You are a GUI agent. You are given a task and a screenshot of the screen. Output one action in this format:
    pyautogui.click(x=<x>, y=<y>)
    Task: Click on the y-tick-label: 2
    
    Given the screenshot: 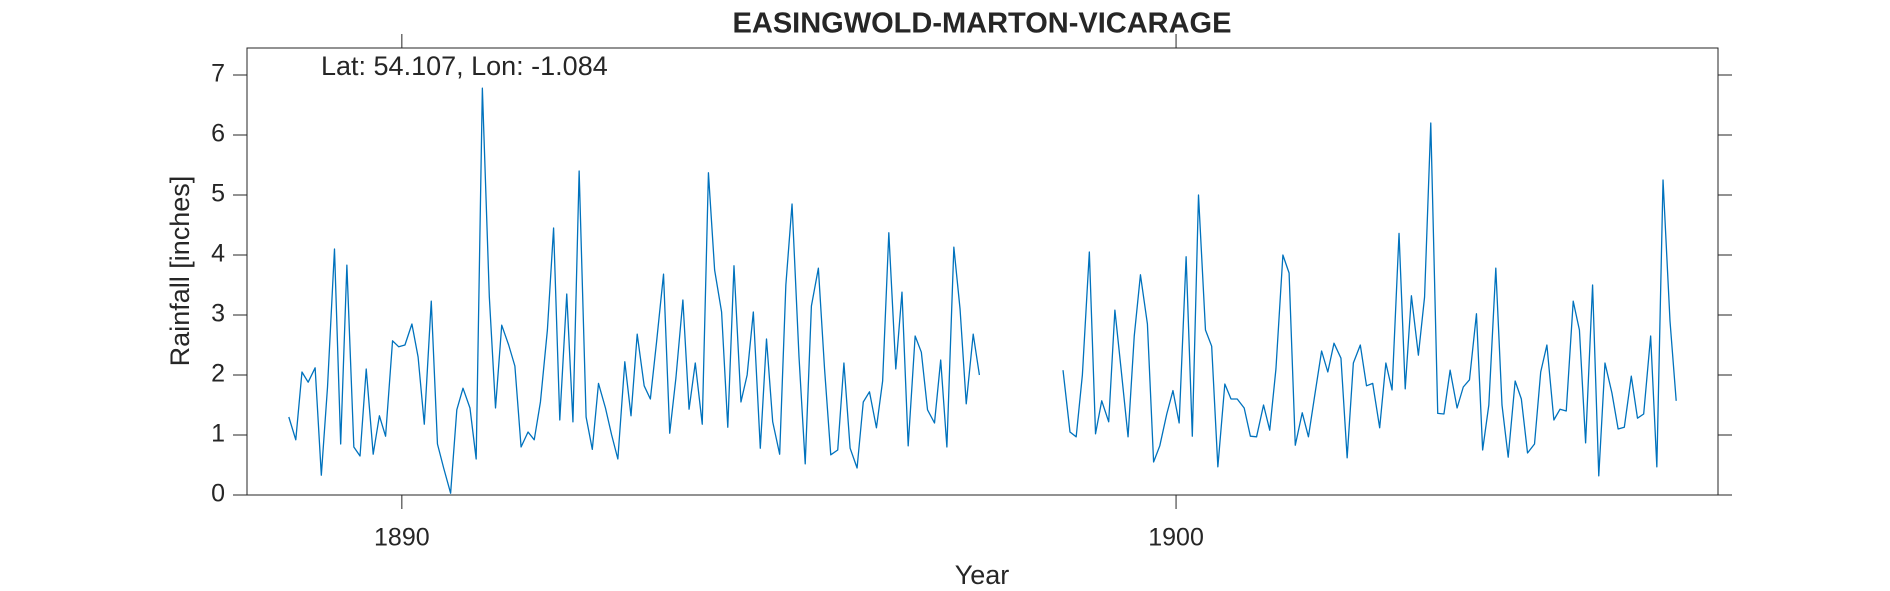 What is the action you would take?
    pyautogui.click(x=218, y=374)
    